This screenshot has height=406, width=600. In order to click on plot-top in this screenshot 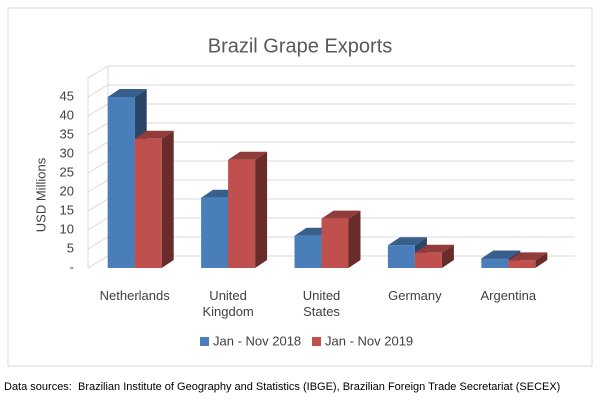, I will do `click(98, 72)`.